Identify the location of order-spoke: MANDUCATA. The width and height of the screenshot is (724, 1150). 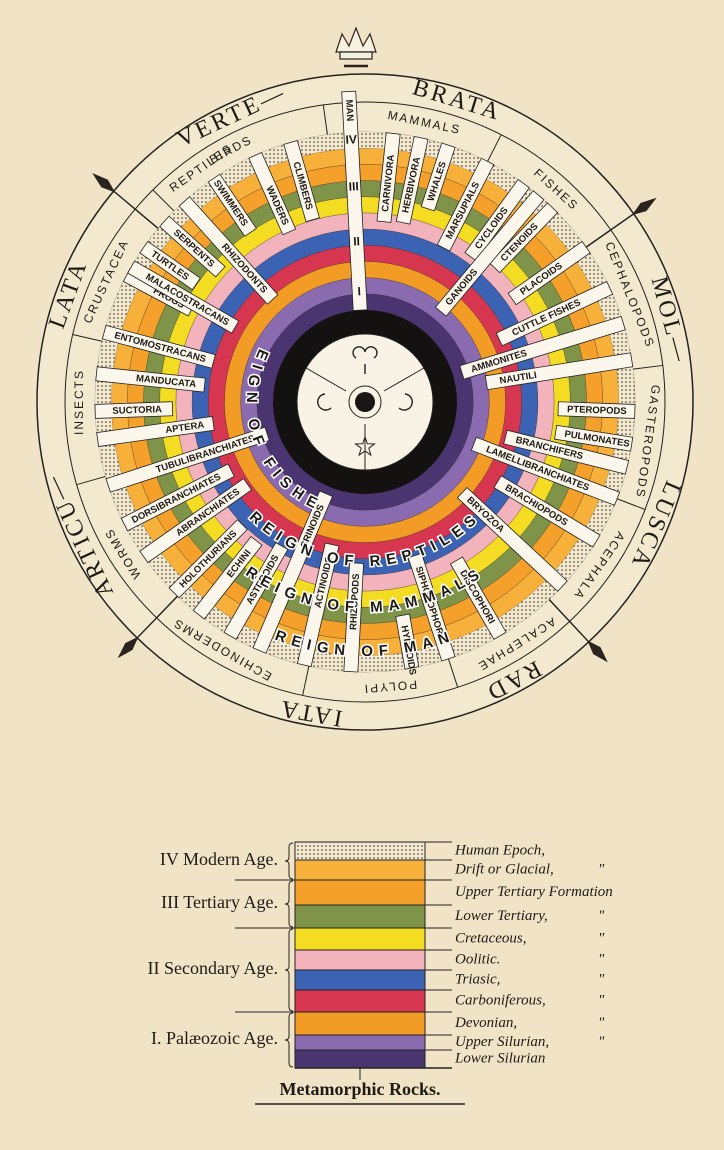
(150, 379).